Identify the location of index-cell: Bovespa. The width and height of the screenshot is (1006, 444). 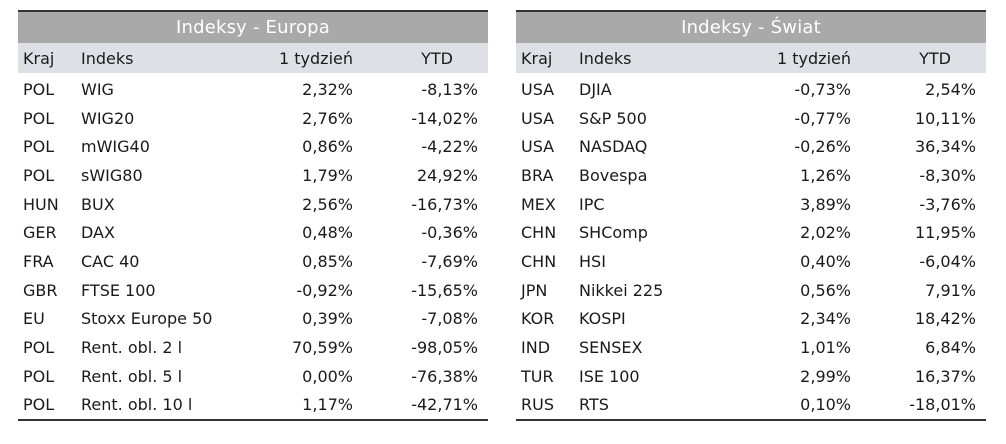
(613, 175).